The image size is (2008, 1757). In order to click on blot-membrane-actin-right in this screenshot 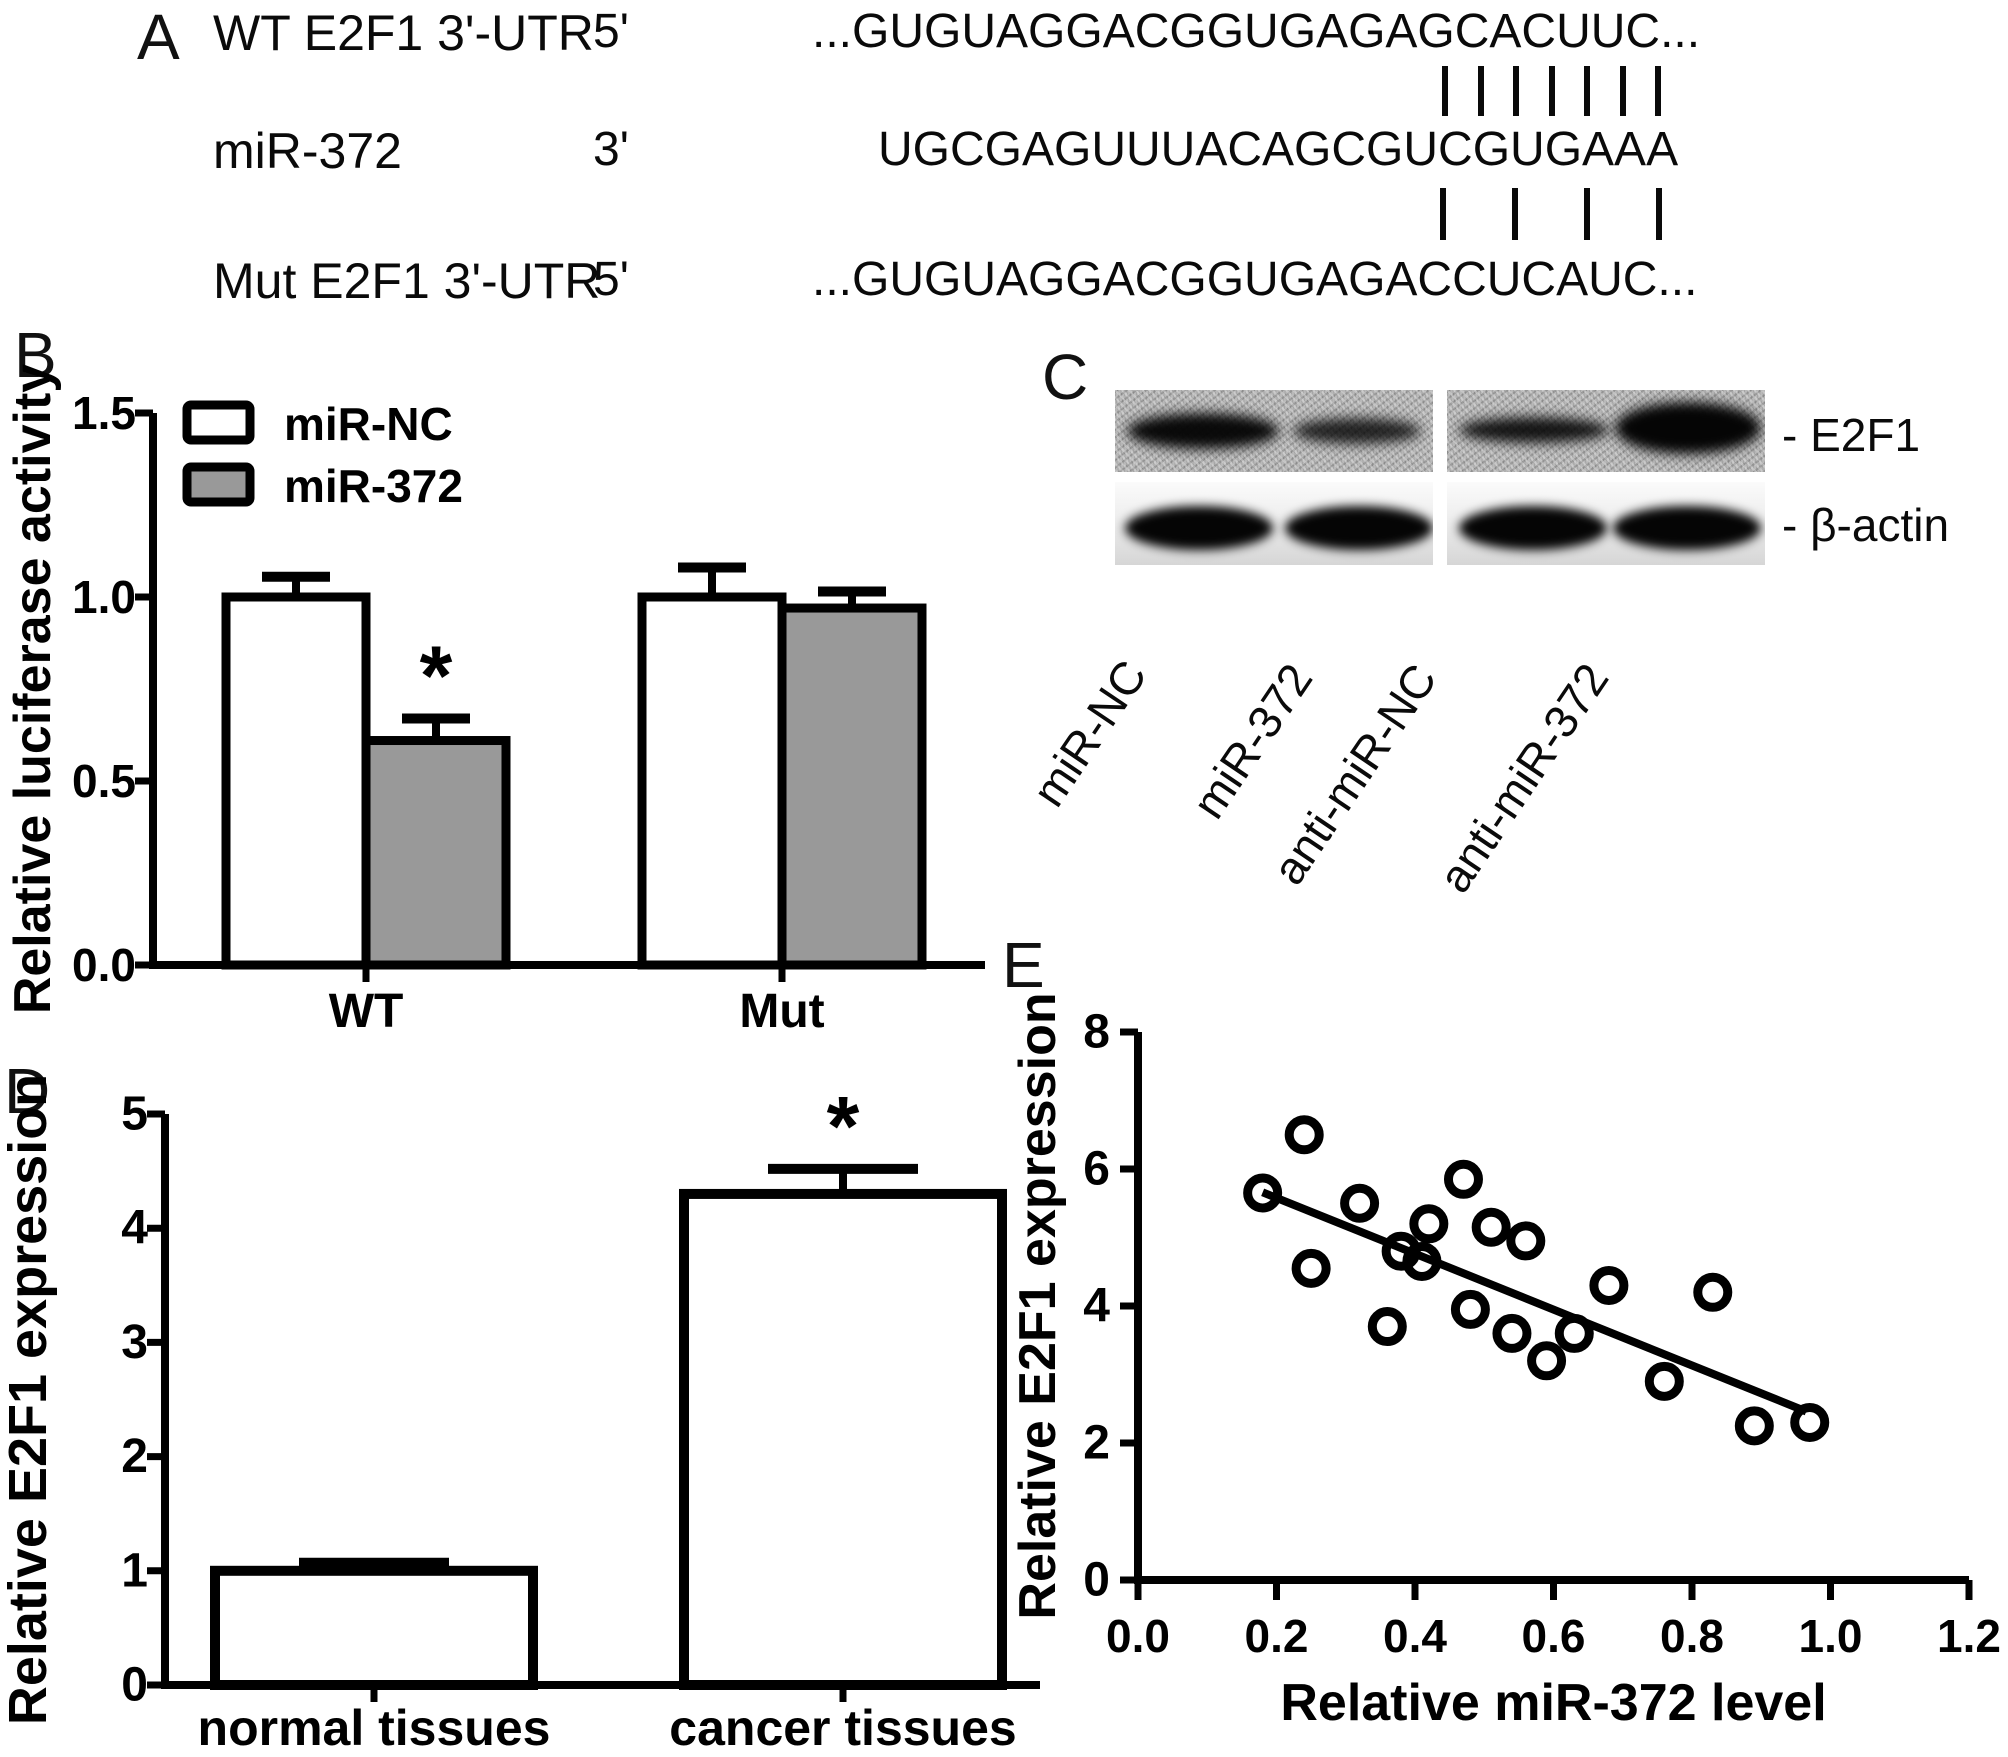, I will do `click(1606, 523)`.